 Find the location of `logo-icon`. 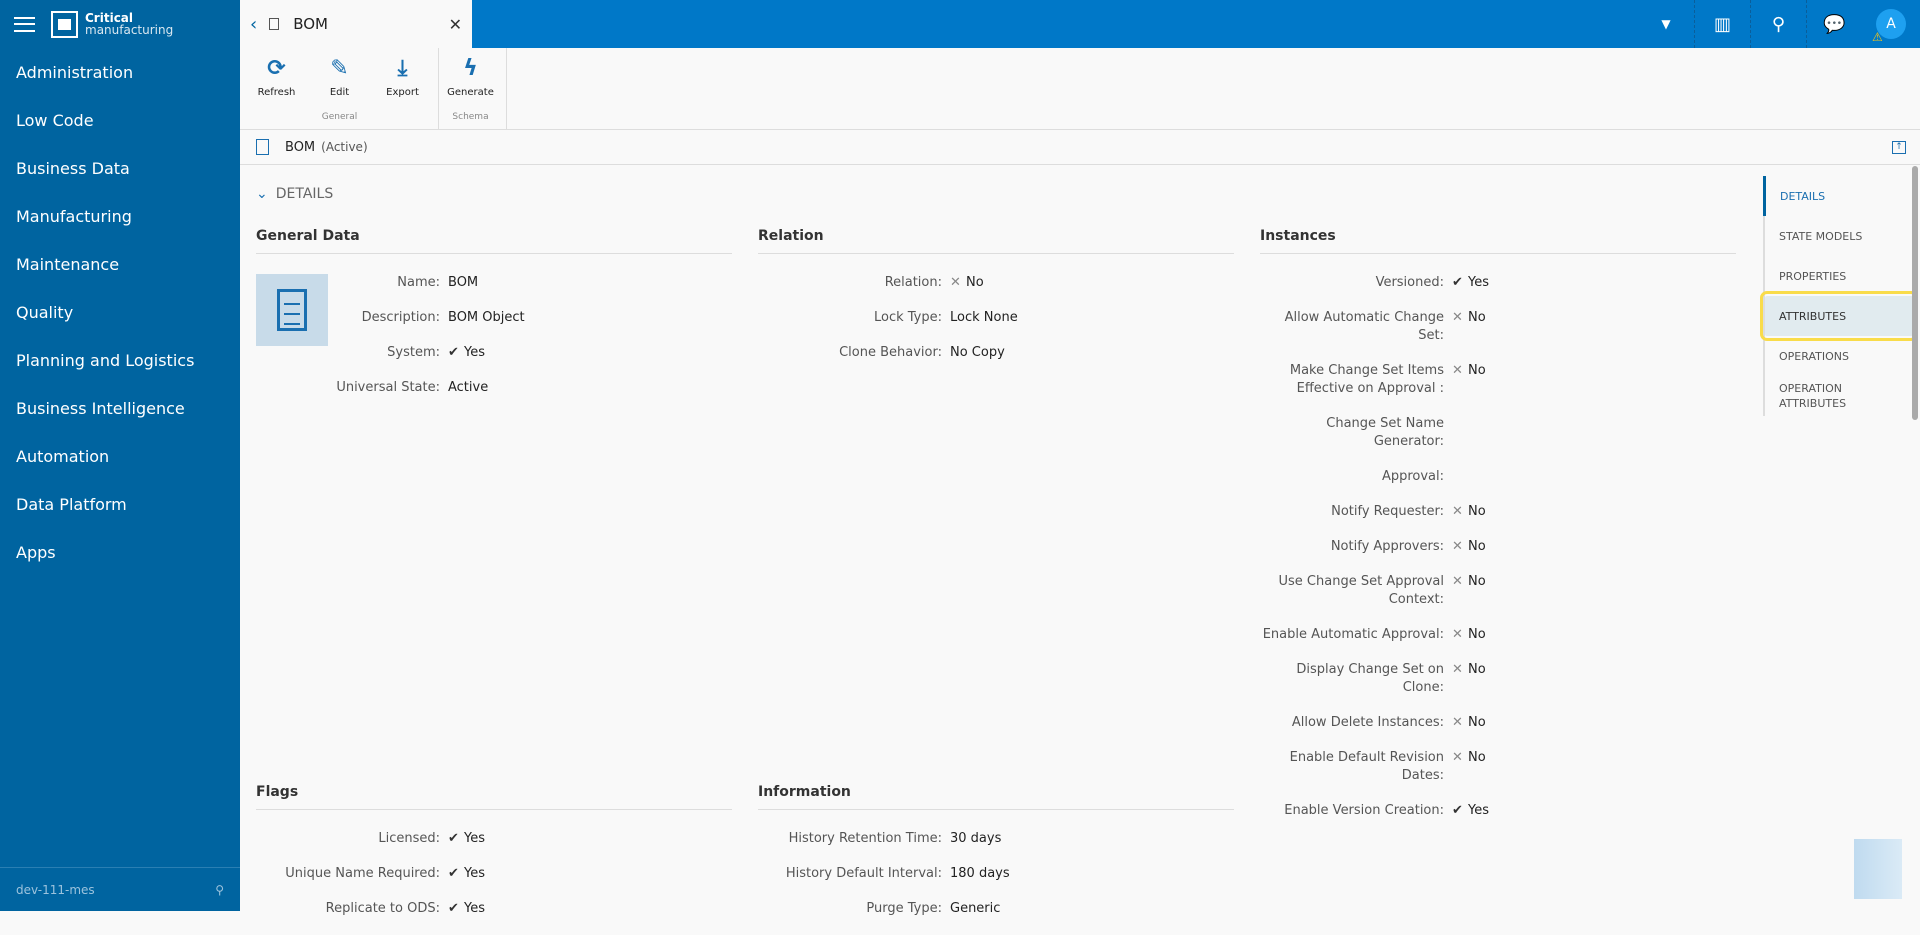

logo-icon is located at coordinates (64, 24).